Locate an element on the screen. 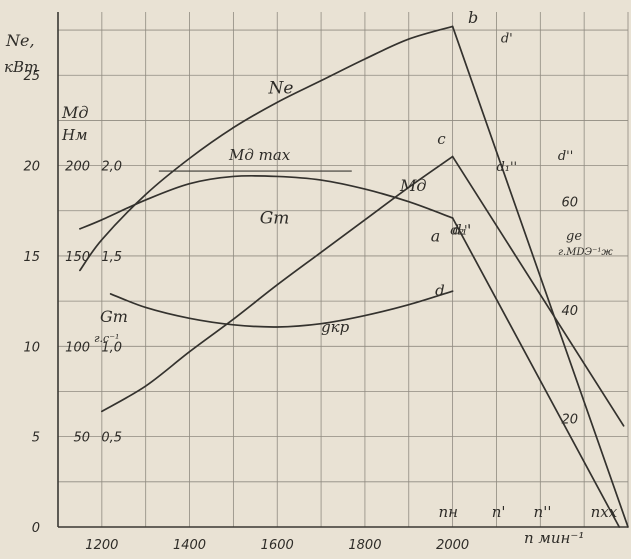 The image size is (631, 559). torque-axis-unit: Нм is located at coordinates (74, 135).